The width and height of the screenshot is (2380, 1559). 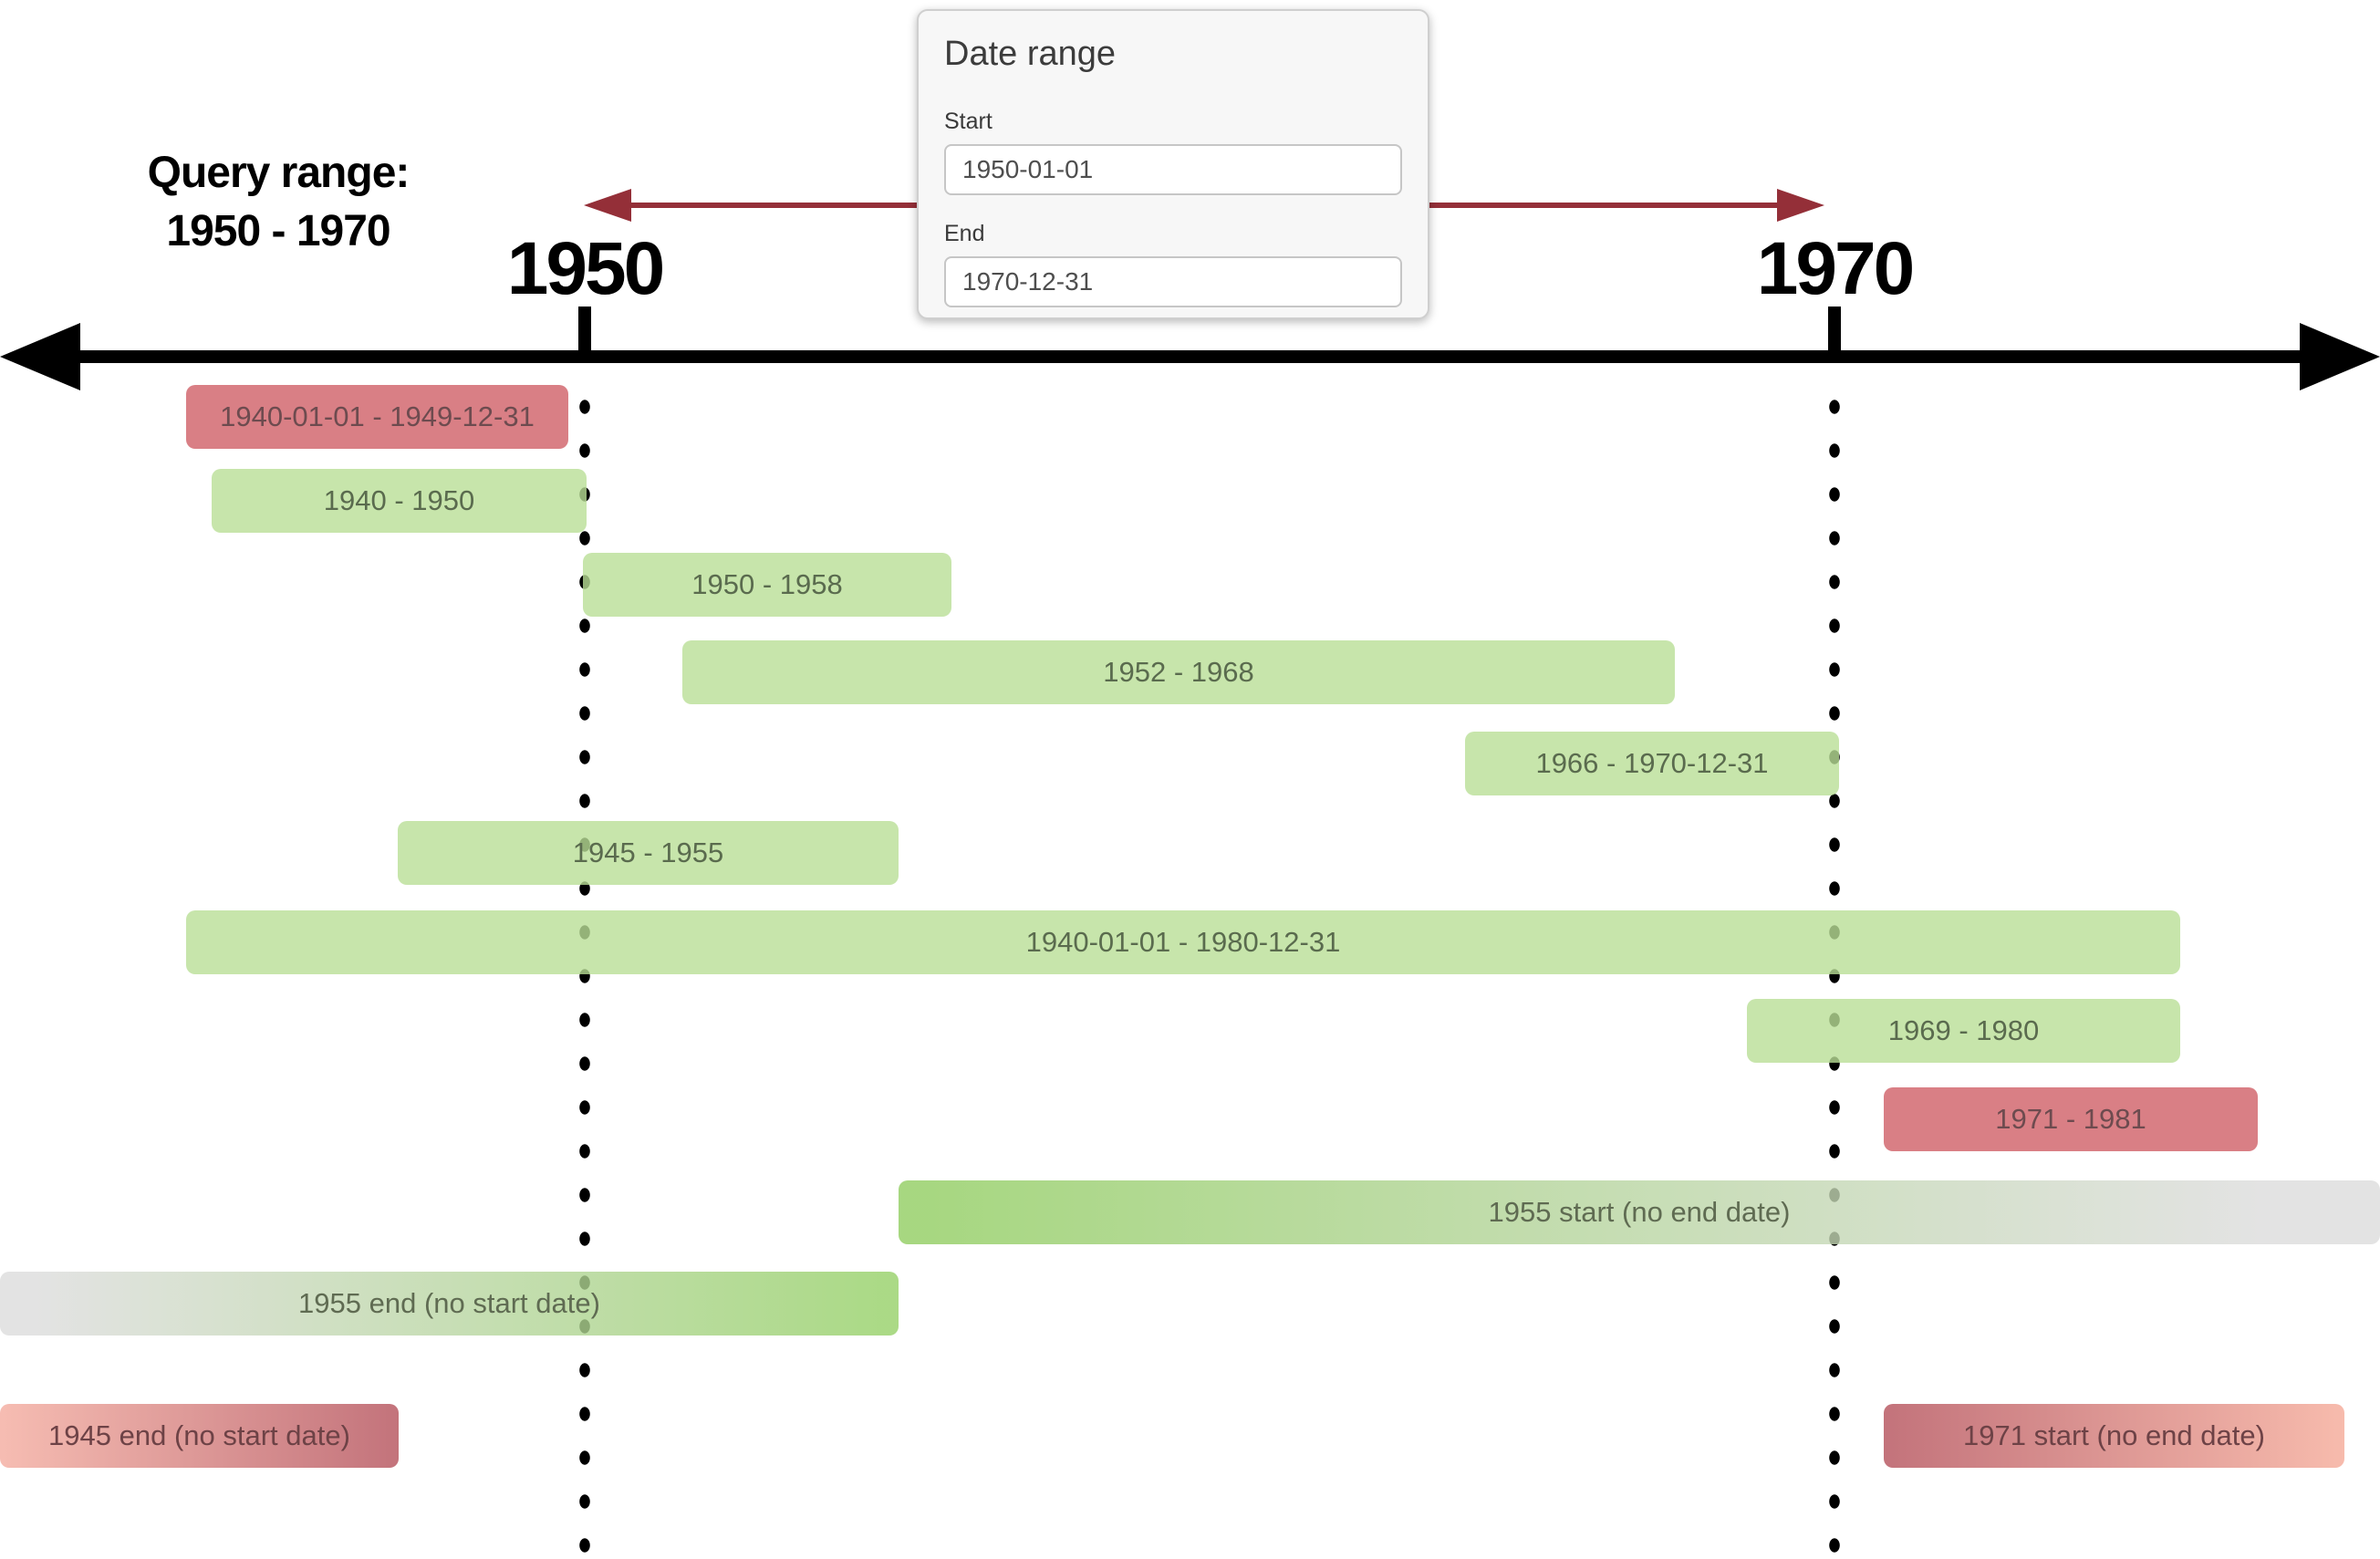 I want to click on end-date-input, so click(x=1173, y=281).